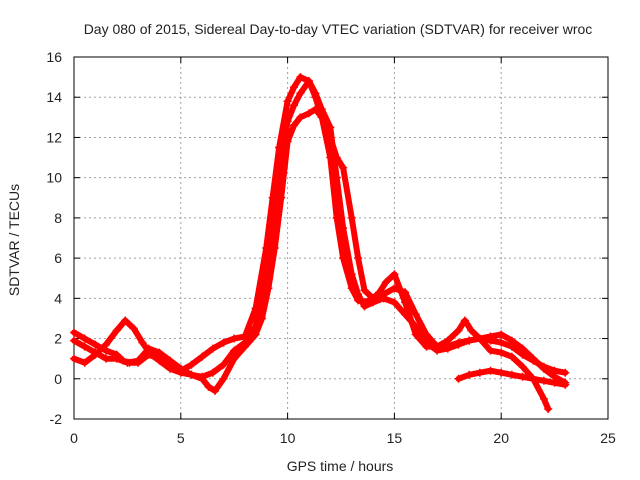 This screenshot has width=640, height=480. Describe the element at coordinates (14, 240) in the screenshot. I see `y-axis-label: SDTVAR / TECUs` at that location.